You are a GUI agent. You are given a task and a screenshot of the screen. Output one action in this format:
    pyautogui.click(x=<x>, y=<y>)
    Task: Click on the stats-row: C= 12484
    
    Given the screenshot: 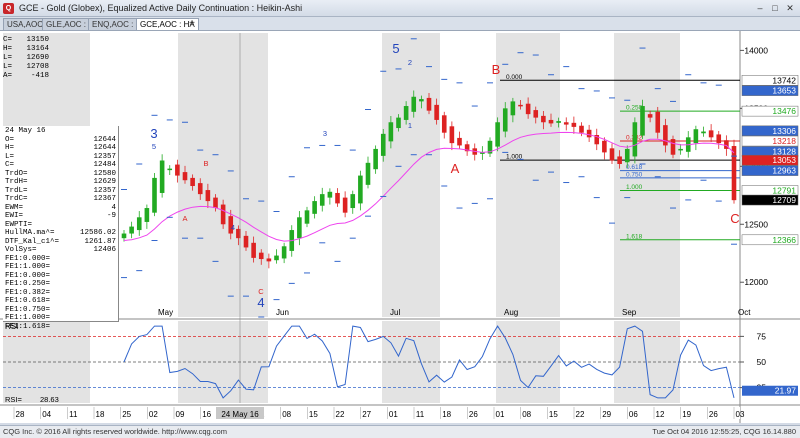 What is the action you would take?
    pyautogui.click(x=60, y=165)
    